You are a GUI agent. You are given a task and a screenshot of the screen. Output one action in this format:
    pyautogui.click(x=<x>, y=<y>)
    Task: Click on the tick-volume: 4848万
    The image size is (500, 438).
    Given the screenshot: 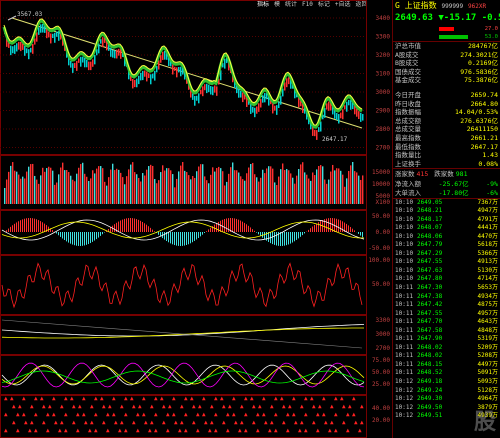 What is the action you would take?
    pyautogui.click(x=487, y=330)
    